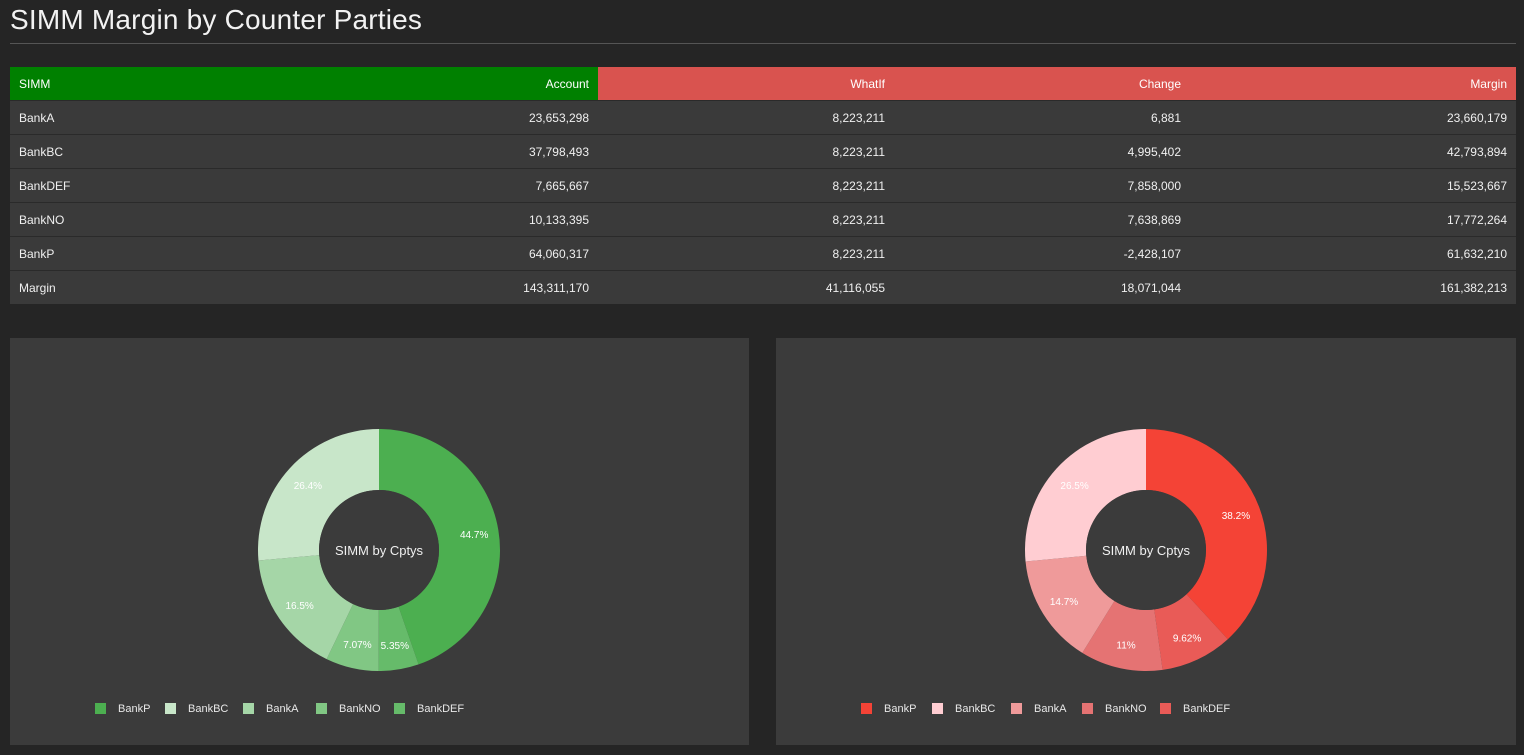  Describe the element at coordinates (395, 646) in the screenshot. I see `slice-pct-label: 5.35%` at that location.